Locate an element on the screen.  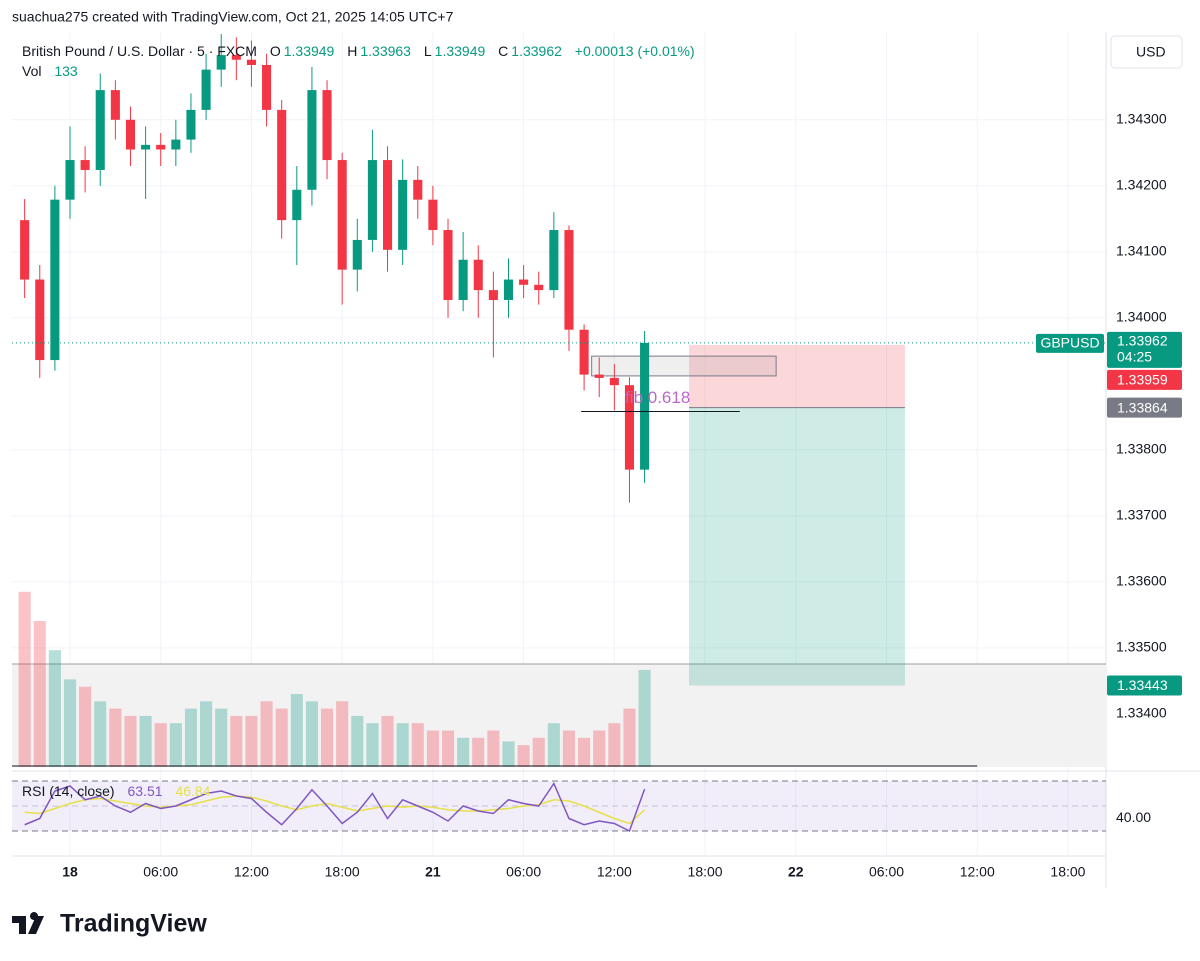
currency-box is located at coordinates (1146, 52).